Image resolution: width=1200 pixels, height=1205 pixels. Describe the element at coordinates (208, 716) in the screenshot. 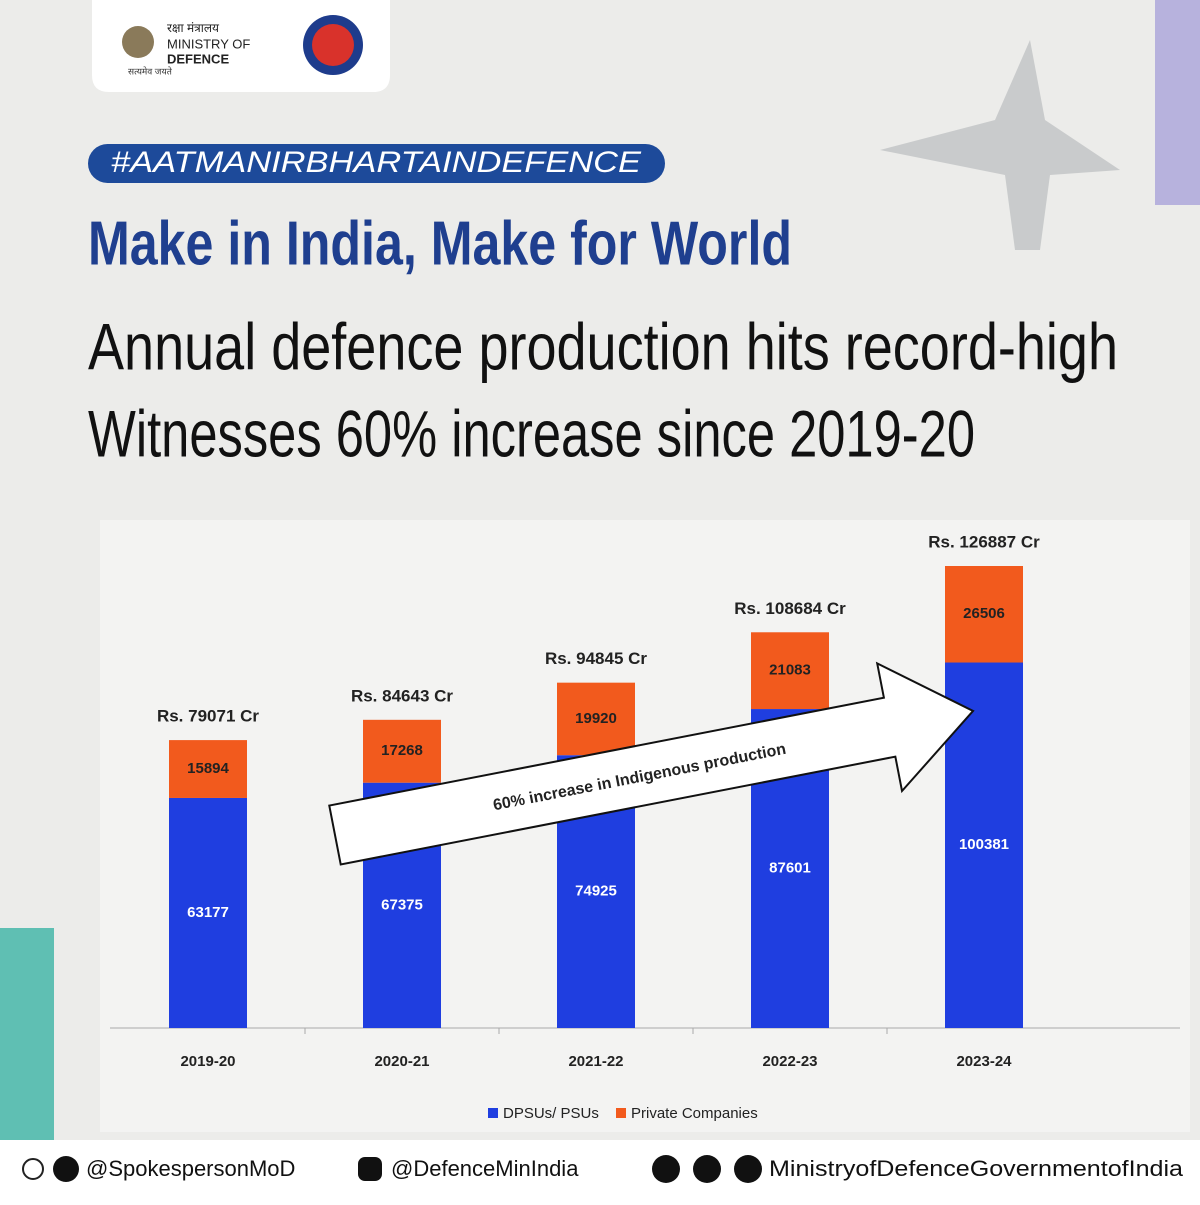

I see `total-label: Rs. 79071 Cr` at that location.